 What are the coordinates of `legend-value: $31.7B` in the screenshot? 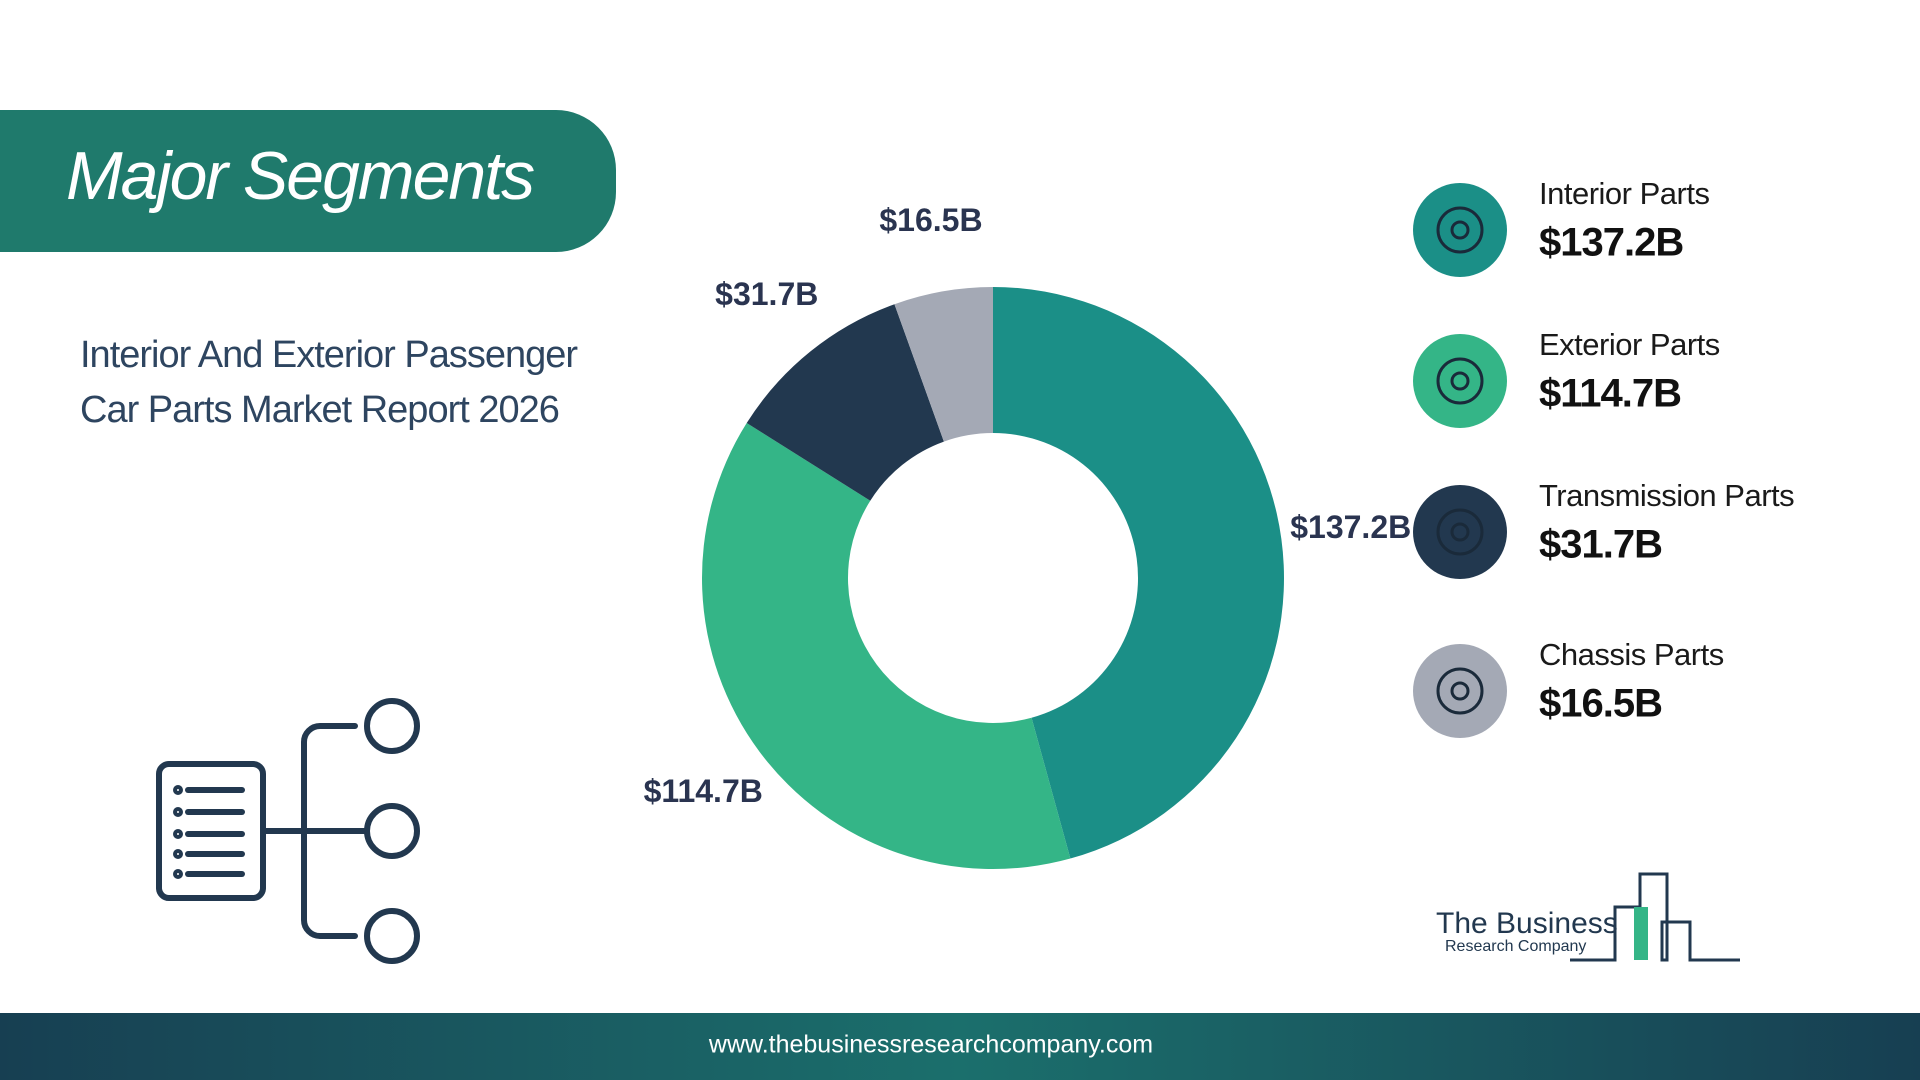 It's located at (1600, 545).